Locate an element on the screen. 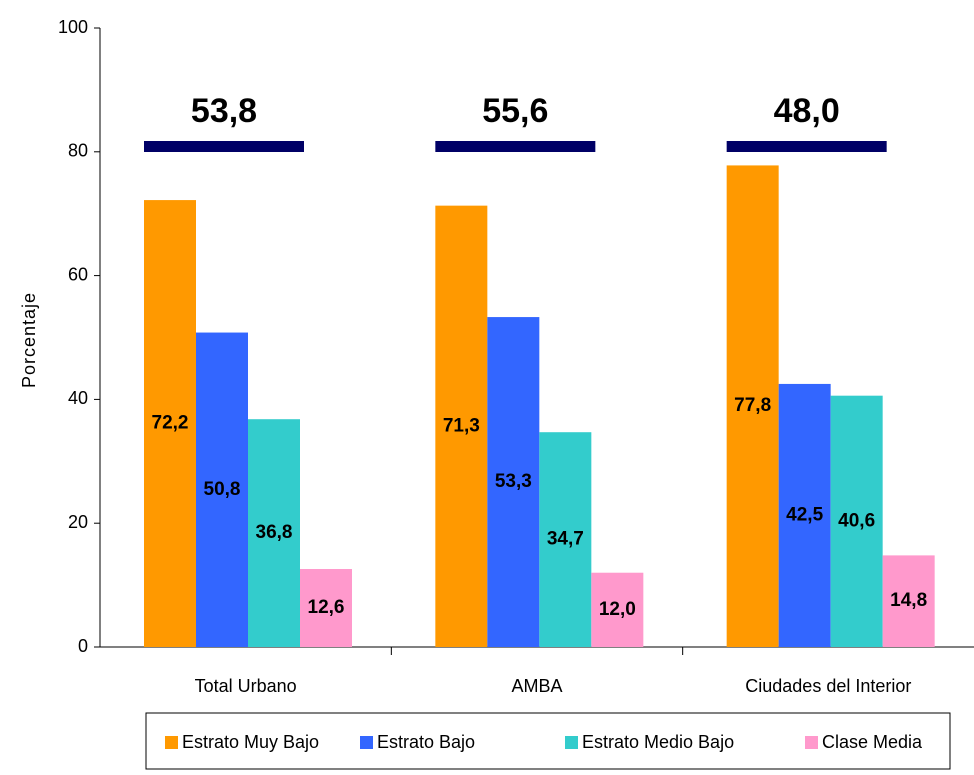 Image resolution: width=974 pixels, height=775 pixels. data-label: 53,3 is located at coordinates (513, 481).